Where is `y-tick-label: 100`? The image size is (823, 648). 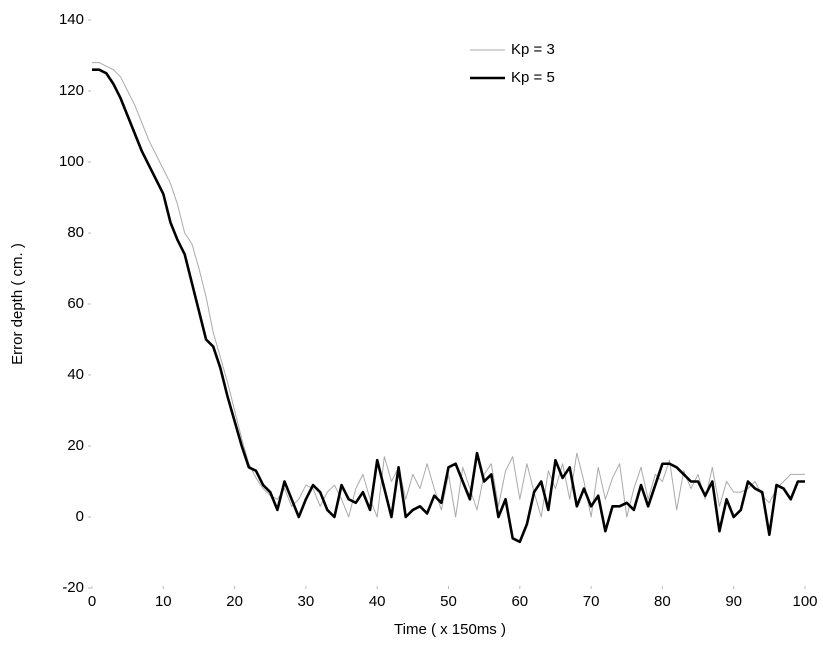
y-tick-label: 100 is located at coordinates (71, 161).